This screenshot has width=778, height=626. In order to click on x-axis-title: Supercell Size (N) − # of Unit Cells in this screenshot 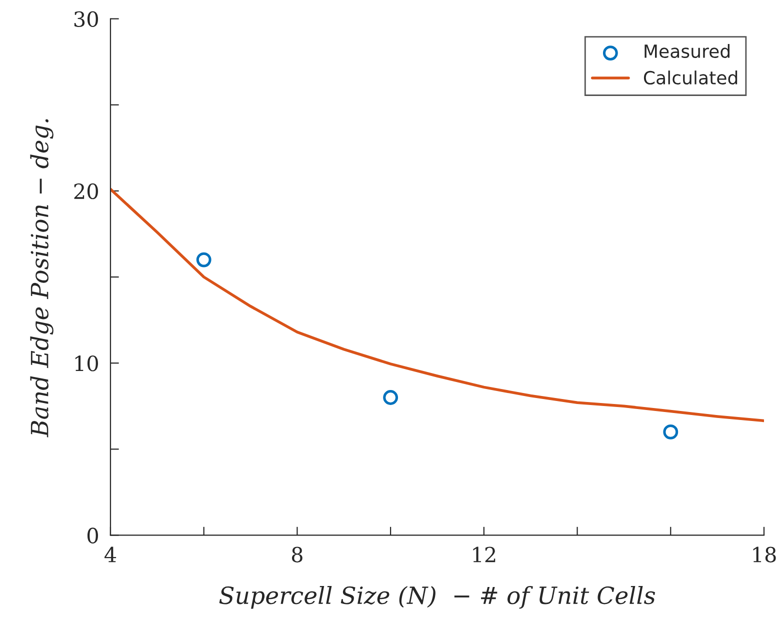, I will do `click(437, 597)`.